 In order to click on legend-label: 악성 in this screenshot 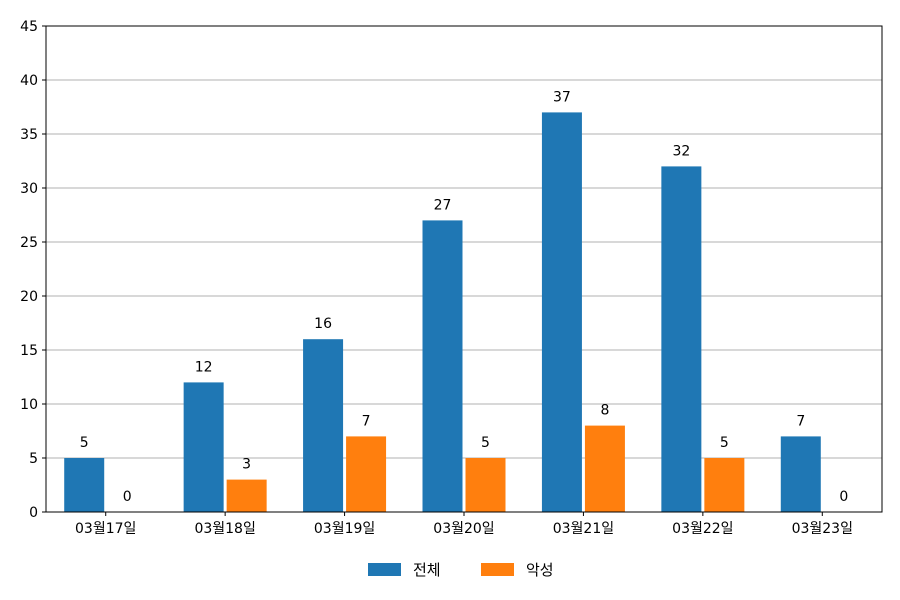, I will do `click(540, 570)`.